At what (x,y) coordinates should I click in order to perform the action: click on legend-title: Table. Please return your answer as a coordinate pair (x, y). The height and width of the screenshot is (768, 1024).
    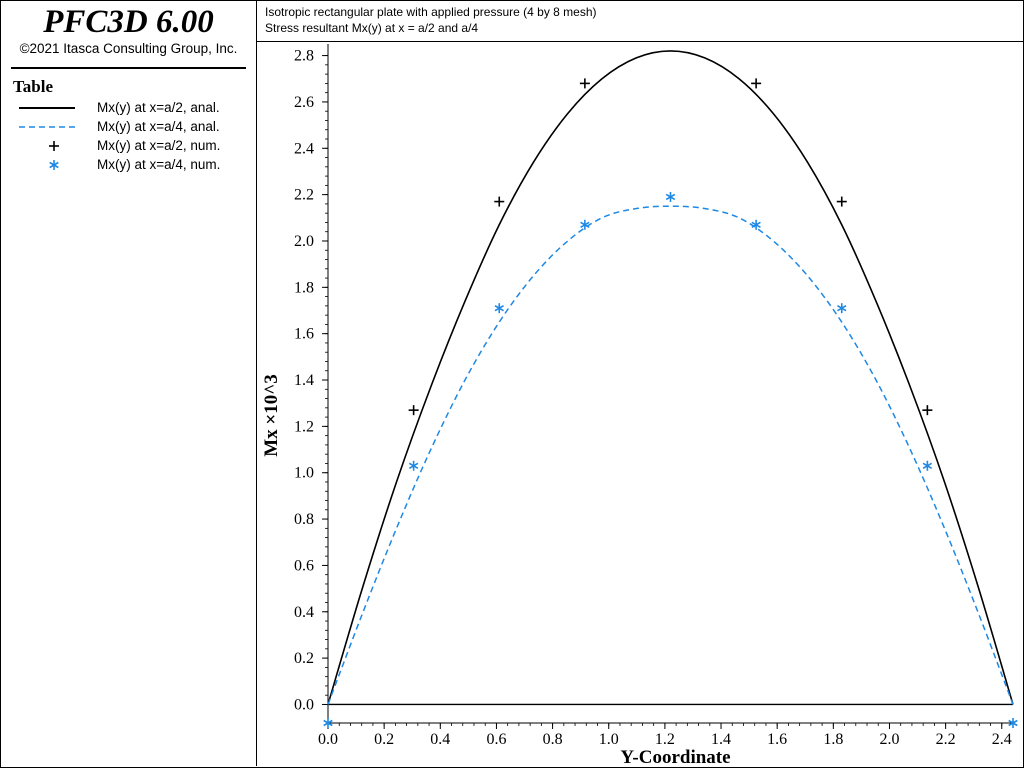
    Looking at the image, I should click on (33, 86).